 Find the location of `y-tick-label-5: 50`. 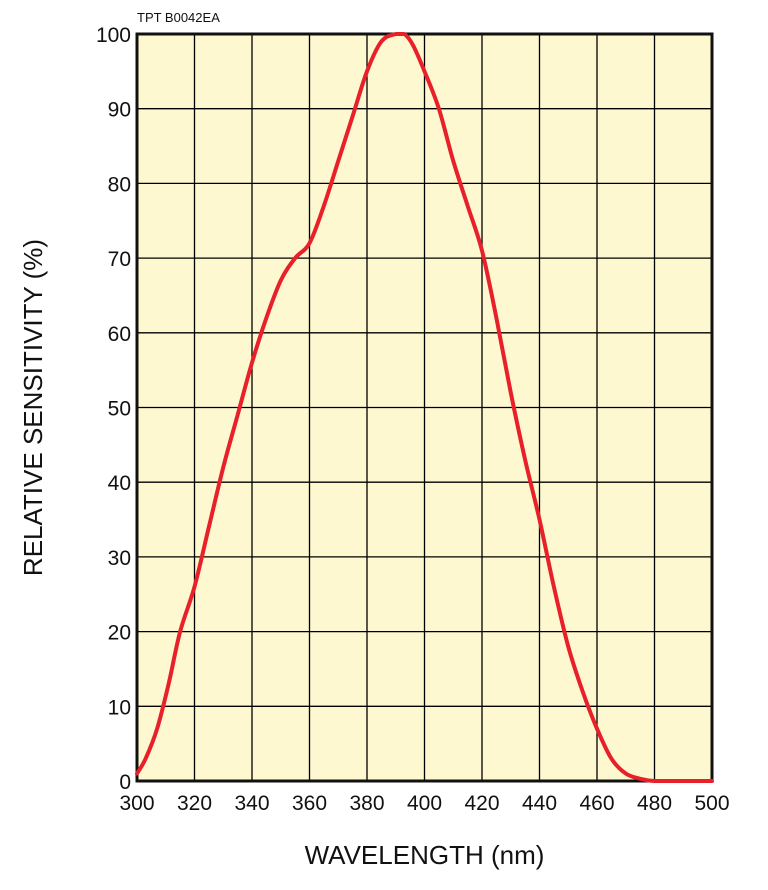

y-tick-label-5: 50 is located at coordinates (119, 409).